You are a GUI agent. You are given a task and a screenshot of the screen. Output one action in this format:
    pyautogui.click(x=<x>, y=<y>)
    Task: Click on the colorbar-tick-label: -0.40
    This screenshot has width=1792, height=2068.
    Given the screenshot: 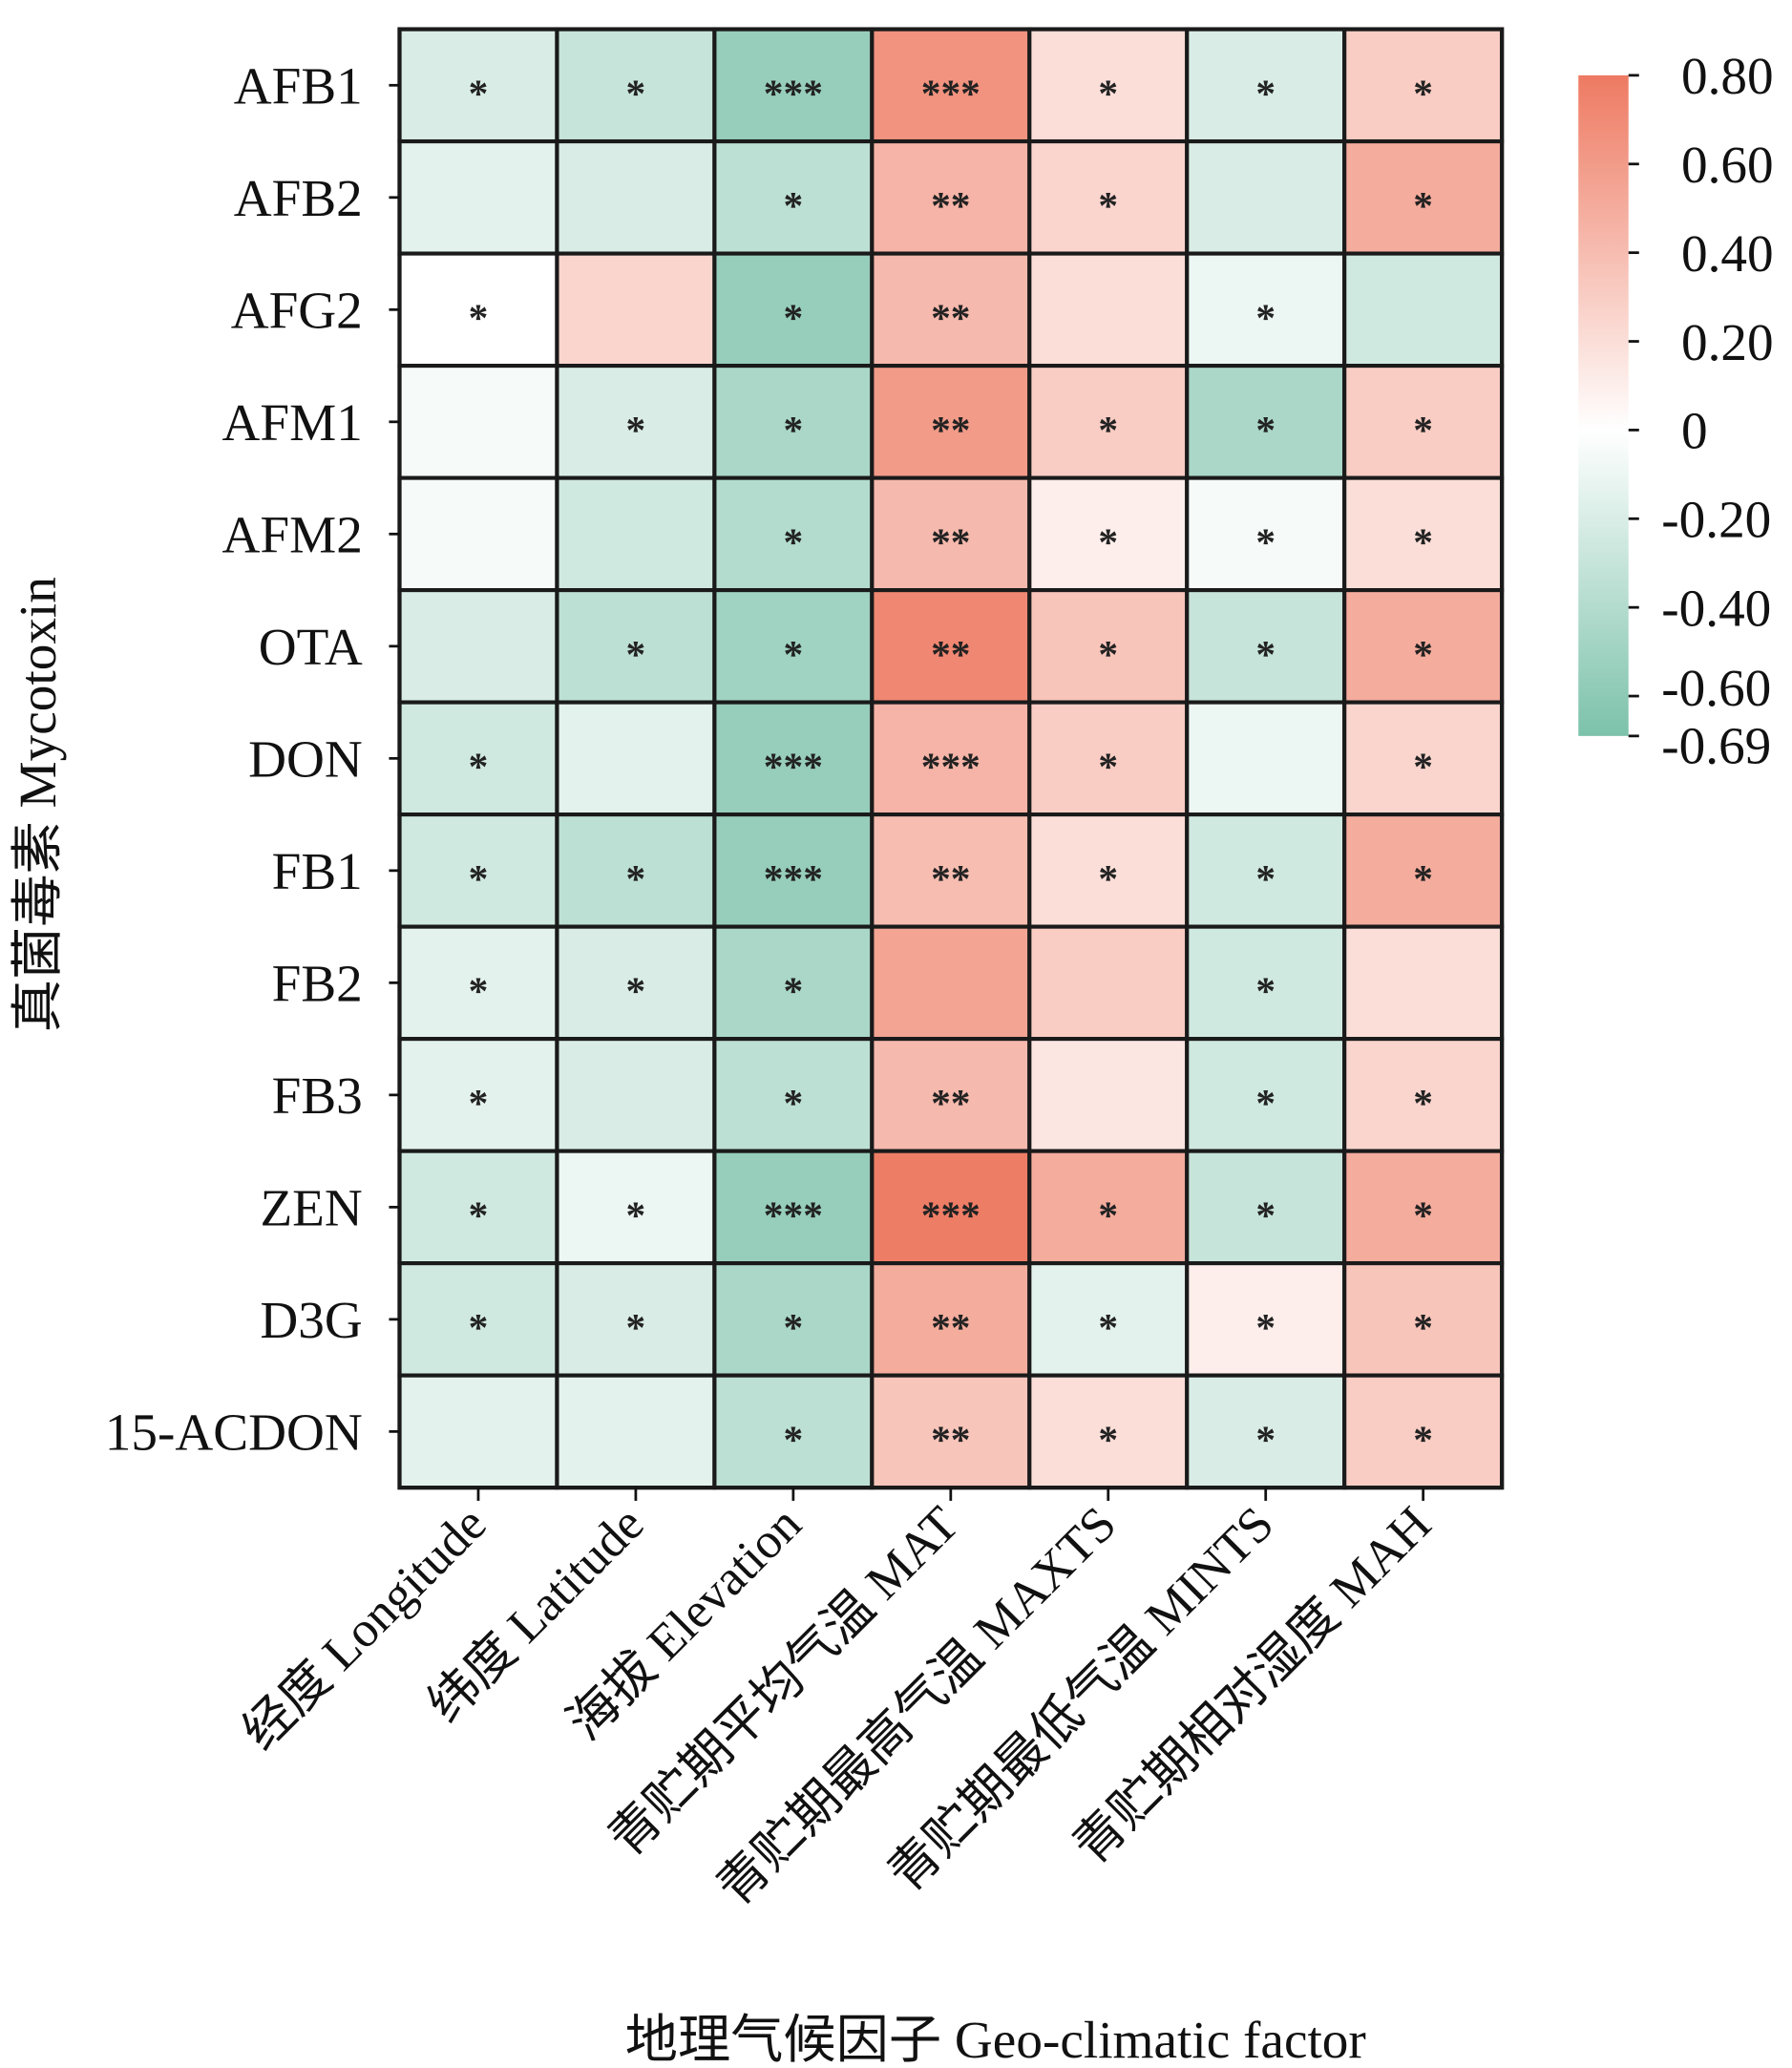 What is the action you would take?
    pyautogui.click(x=1716, y=609)
    